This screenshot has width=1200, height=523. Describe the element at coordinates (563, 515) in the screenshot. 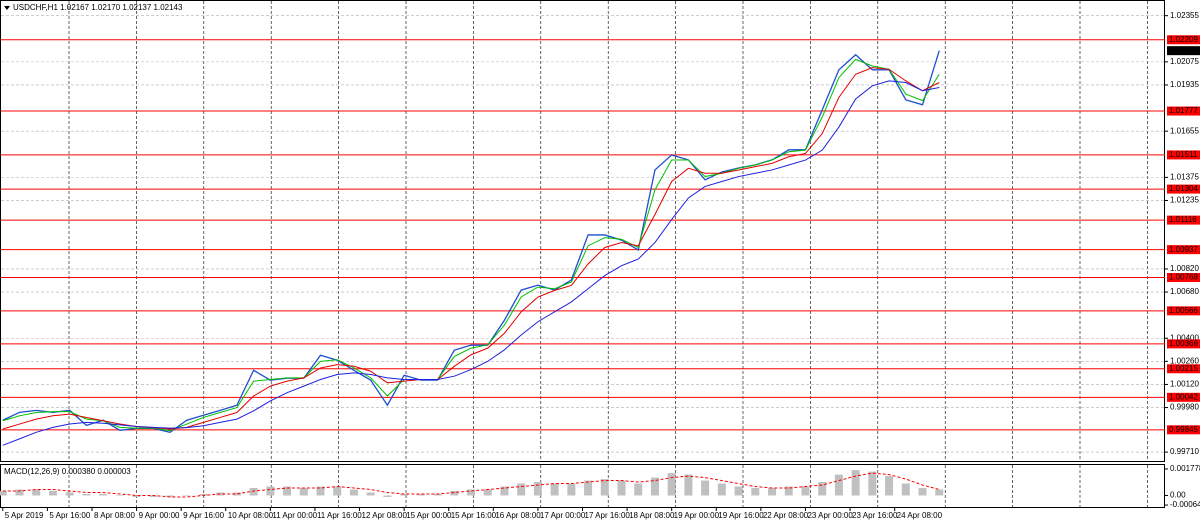

I see `x-tick-label: 17 Apr 00:00` at that location.